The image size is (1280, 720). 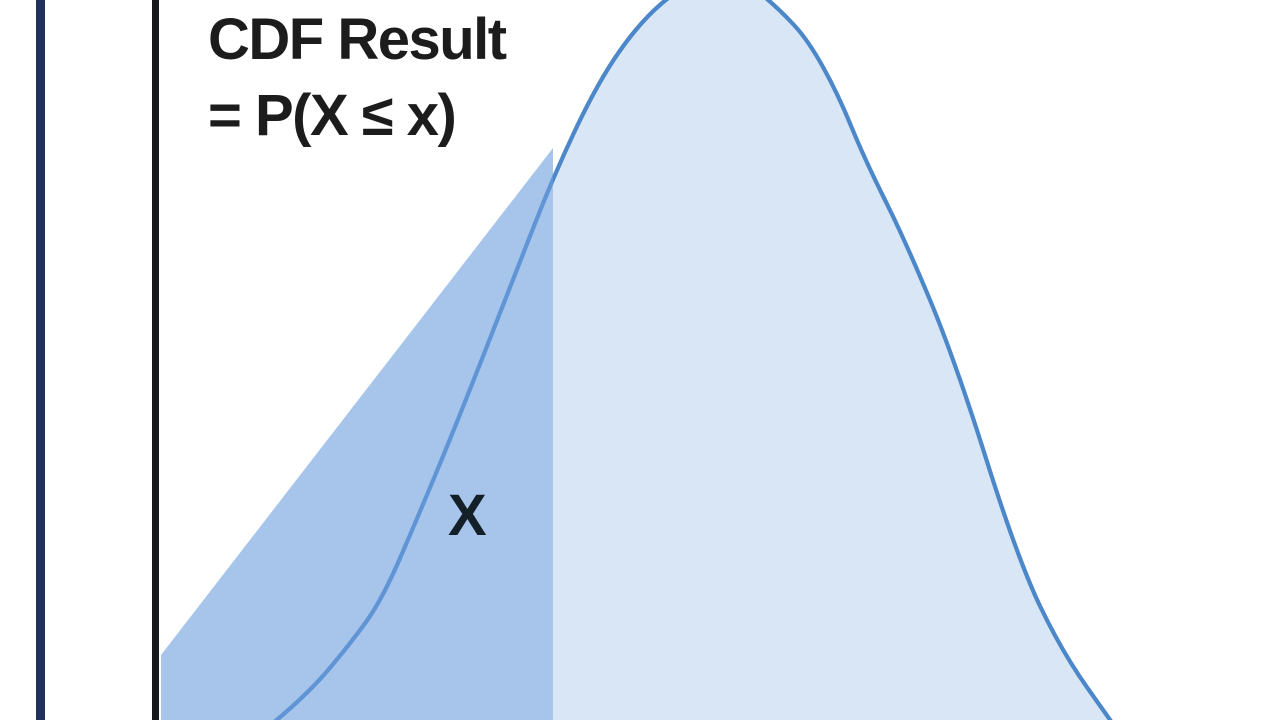 What do you see at coordinates (332, 115) in the screenshot?
I see `figure-title-line2: = P(X ≤ x)` at bounding box center [332, 115].